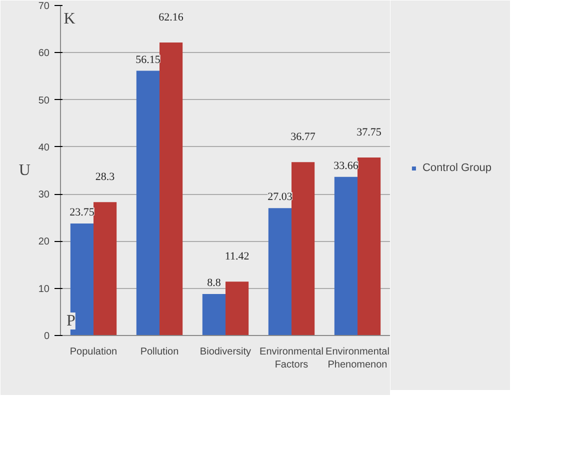 The image size is (566, 465). I want to click on y-tick-label: 70, so click(44, 6).